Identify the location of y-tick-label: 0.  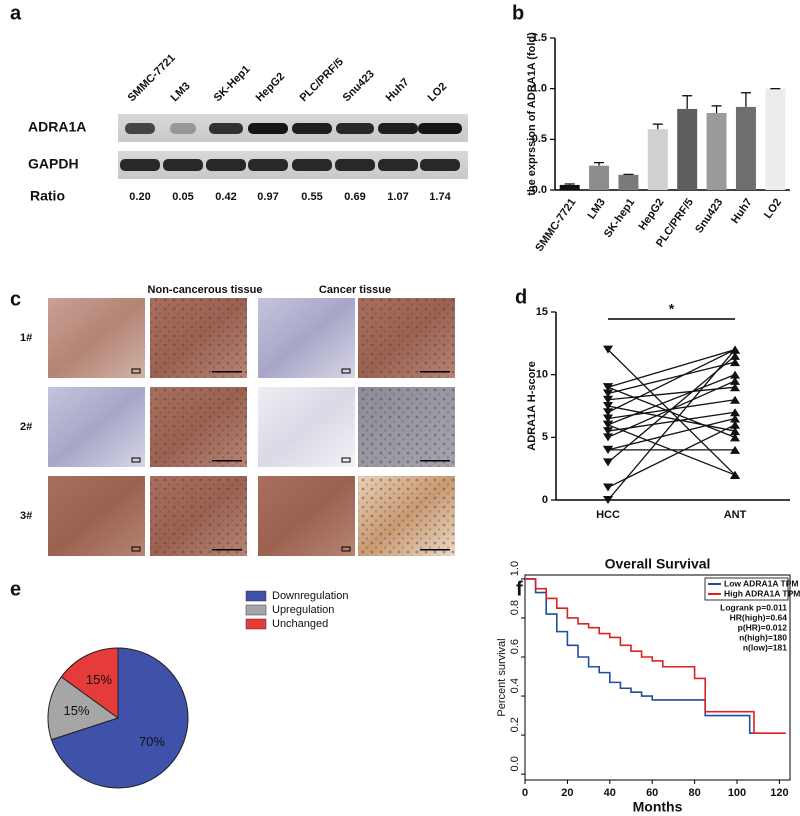
(545, 500).